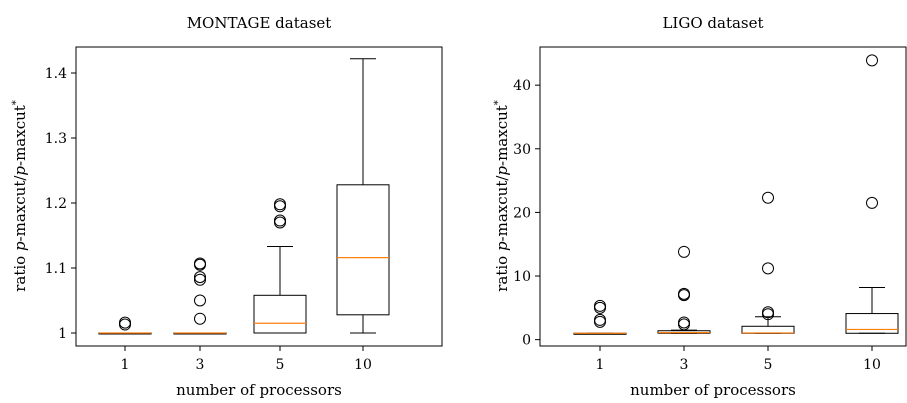  What do you see at coordinates (62, 334) in the screenshot?
I see `montage-y-tick-label: 1` at bounding box center [62, 334].